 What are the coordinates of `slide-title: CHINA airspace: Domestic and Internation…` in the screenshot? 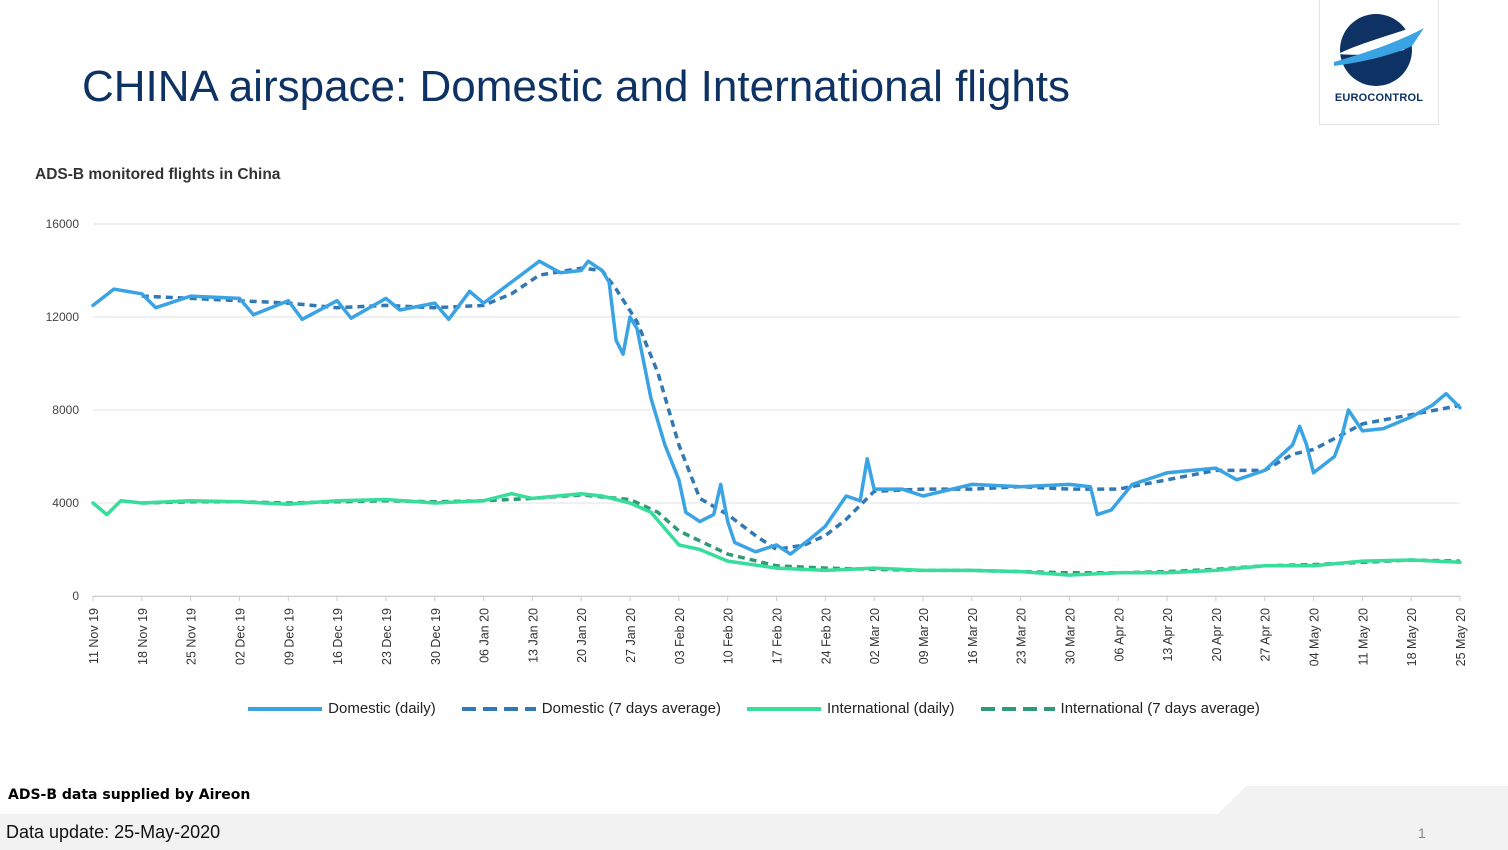 It's located at (576, 86).